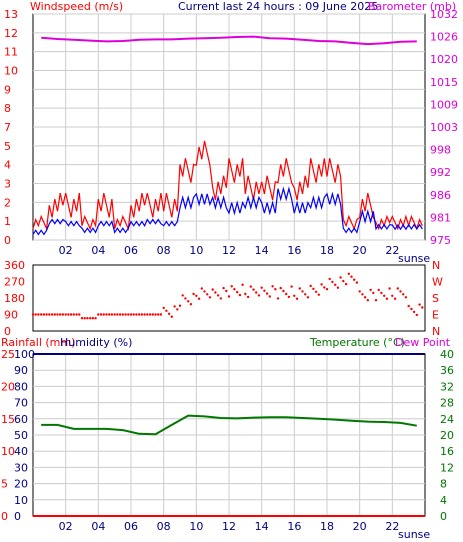 Image resolution: width=463 pixels, height=542 pixels. I want to click on direction-compass-label: N, so click(436, 331).